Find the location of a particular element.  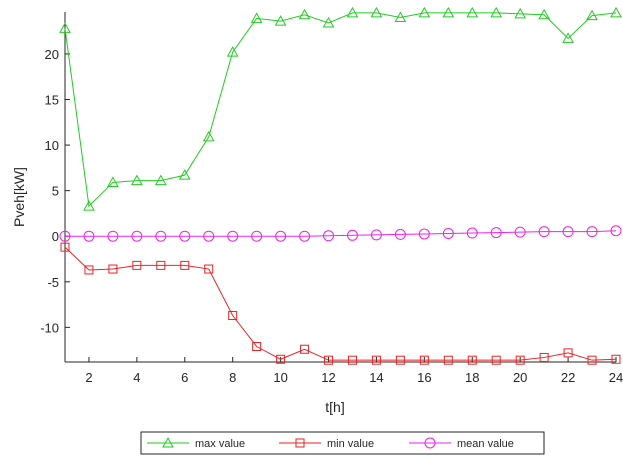

legend-item: mean value is located at coordinates (461, 443).